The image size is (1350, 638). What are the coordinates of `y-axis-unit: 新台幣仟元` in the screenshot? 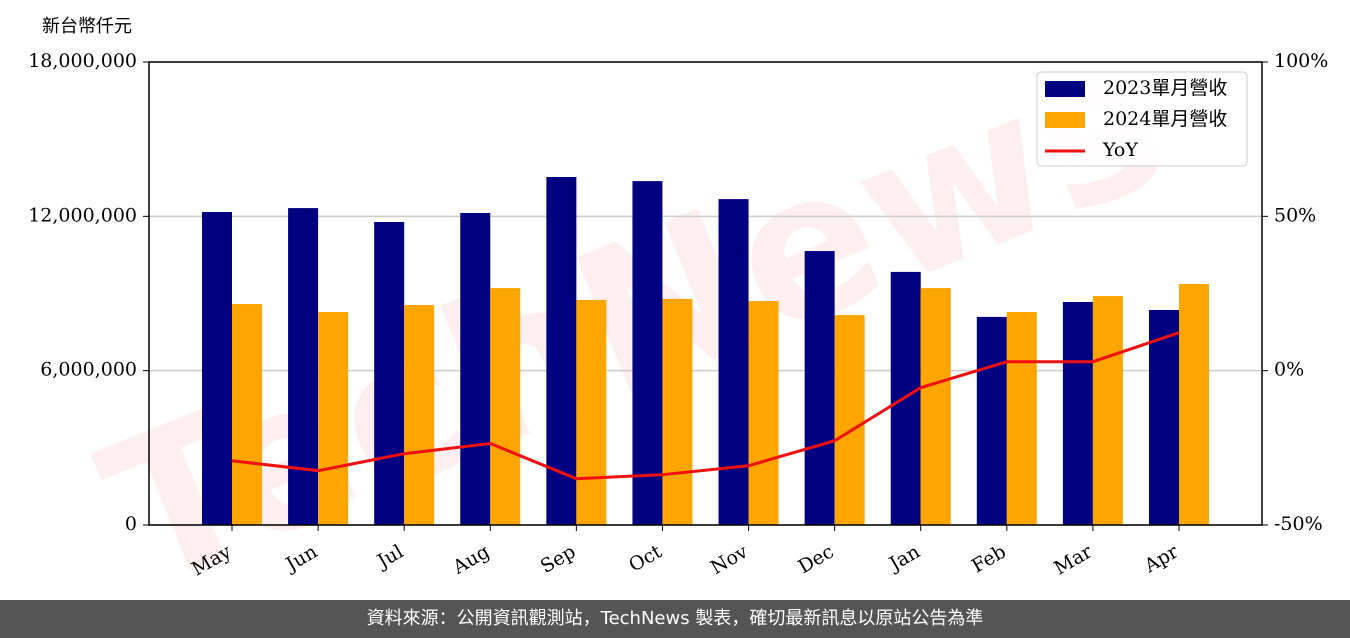 It's located at (87, 26).